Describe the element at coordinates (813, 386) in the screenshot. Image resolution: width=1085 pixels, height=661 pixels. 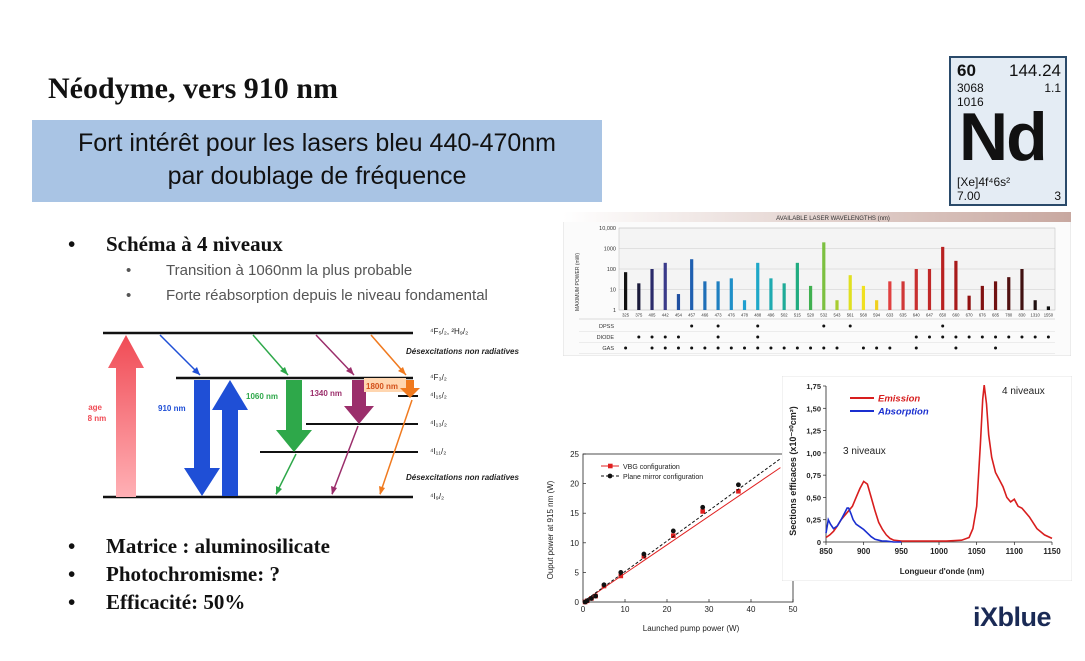
I see `cross-ytick-label: 1,75` at that location.